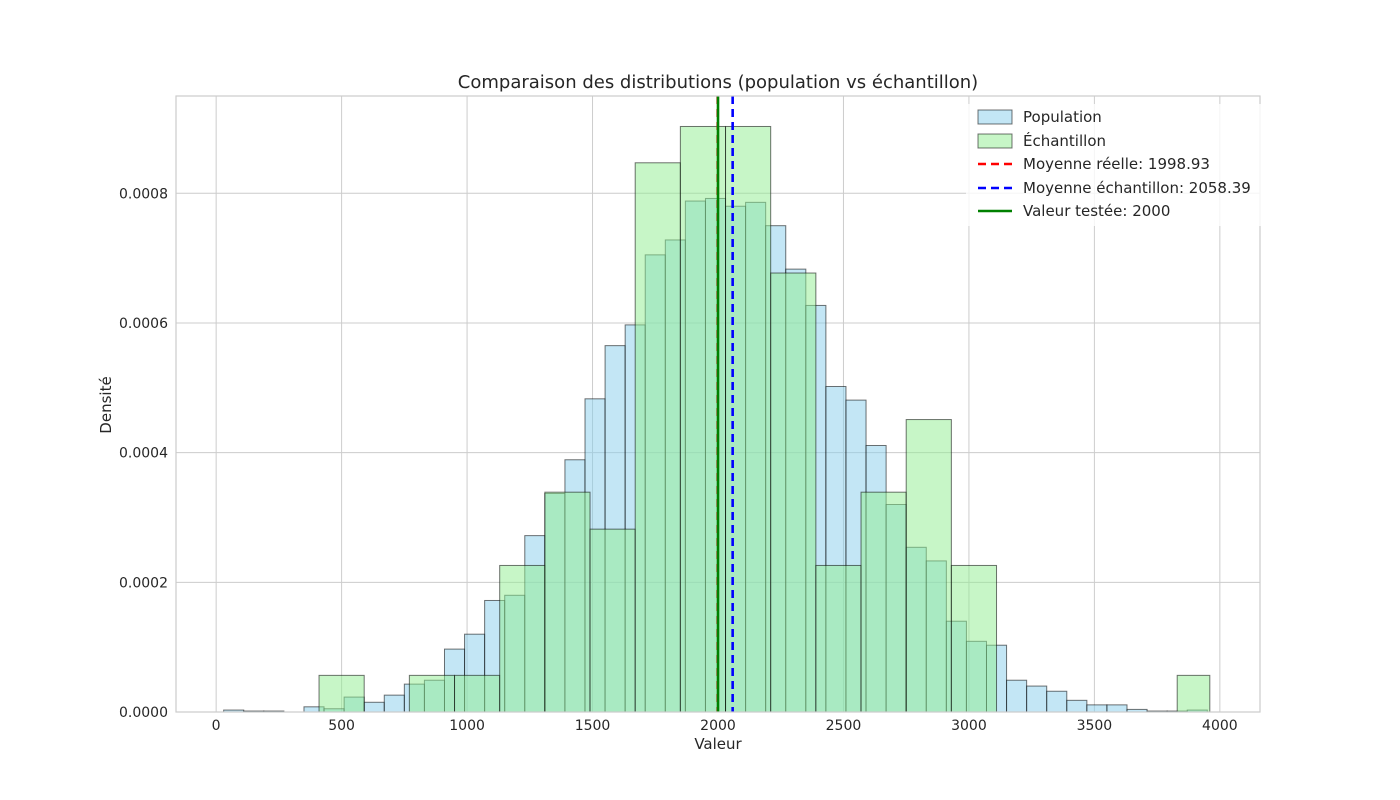 This screenshot has height=800, width=1400. Describe the element at coordinates (143, 713) in the screenshot. I see `y-tick-label: 0.0000` at that location.